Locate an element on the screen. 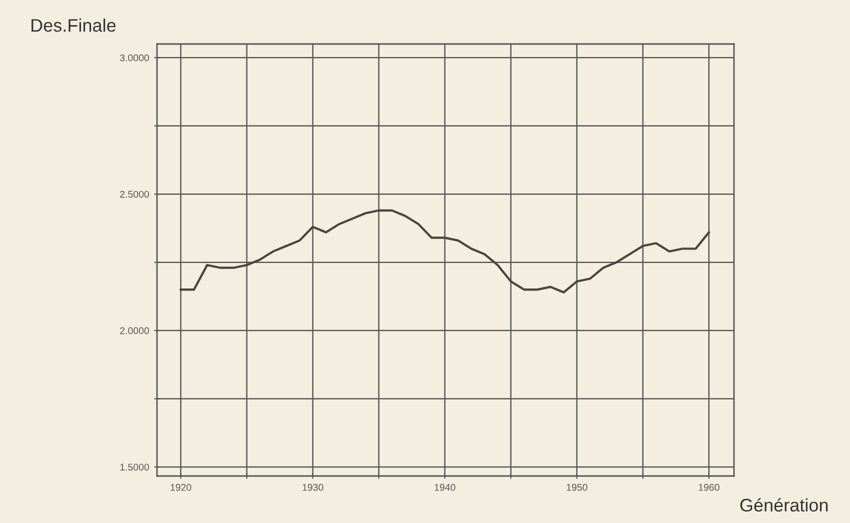 This screenshot has width=850, height=523. y-axis-title: Des.Finale is located at coordinates (74, 25).